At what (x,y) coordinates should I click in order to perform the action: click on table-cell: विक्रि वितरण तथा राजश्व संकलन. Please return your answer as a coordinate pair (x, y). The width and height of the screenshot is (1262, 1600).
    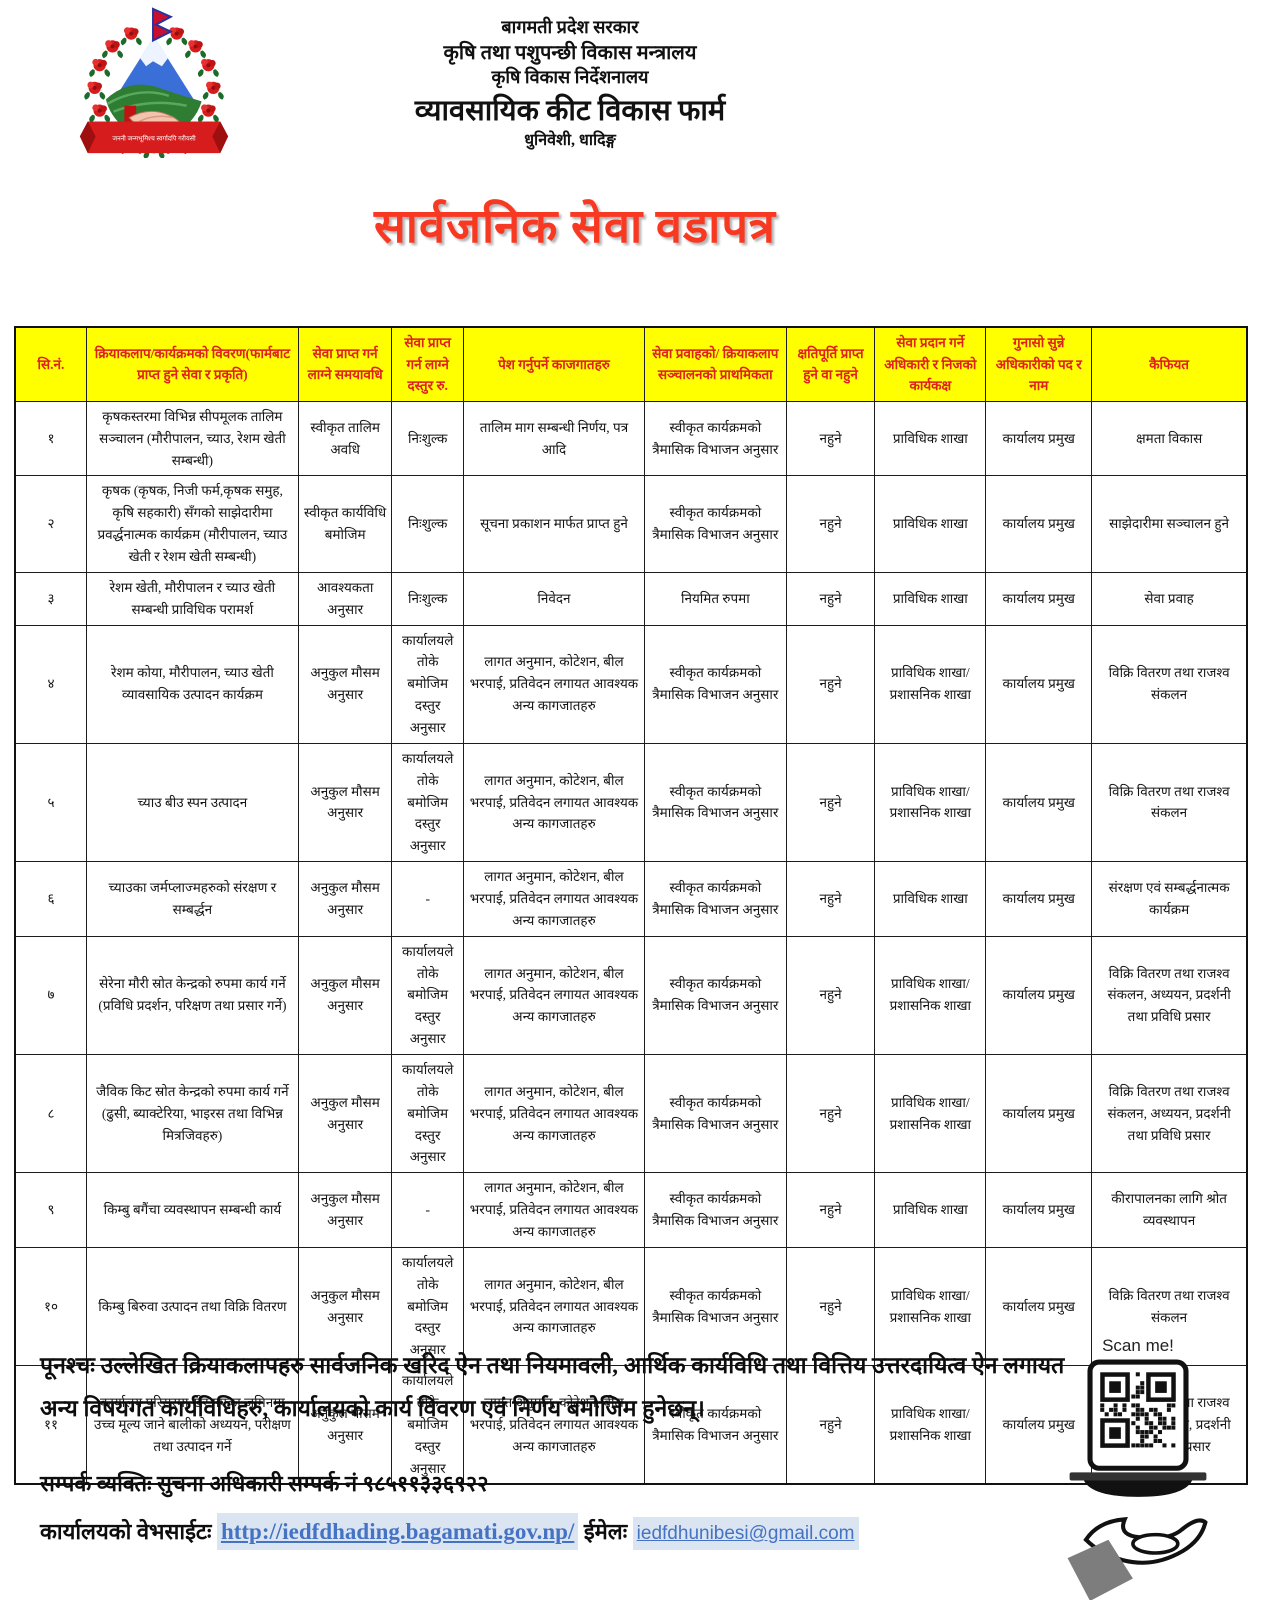
    Looking at the image, I should click on (1169, 684).